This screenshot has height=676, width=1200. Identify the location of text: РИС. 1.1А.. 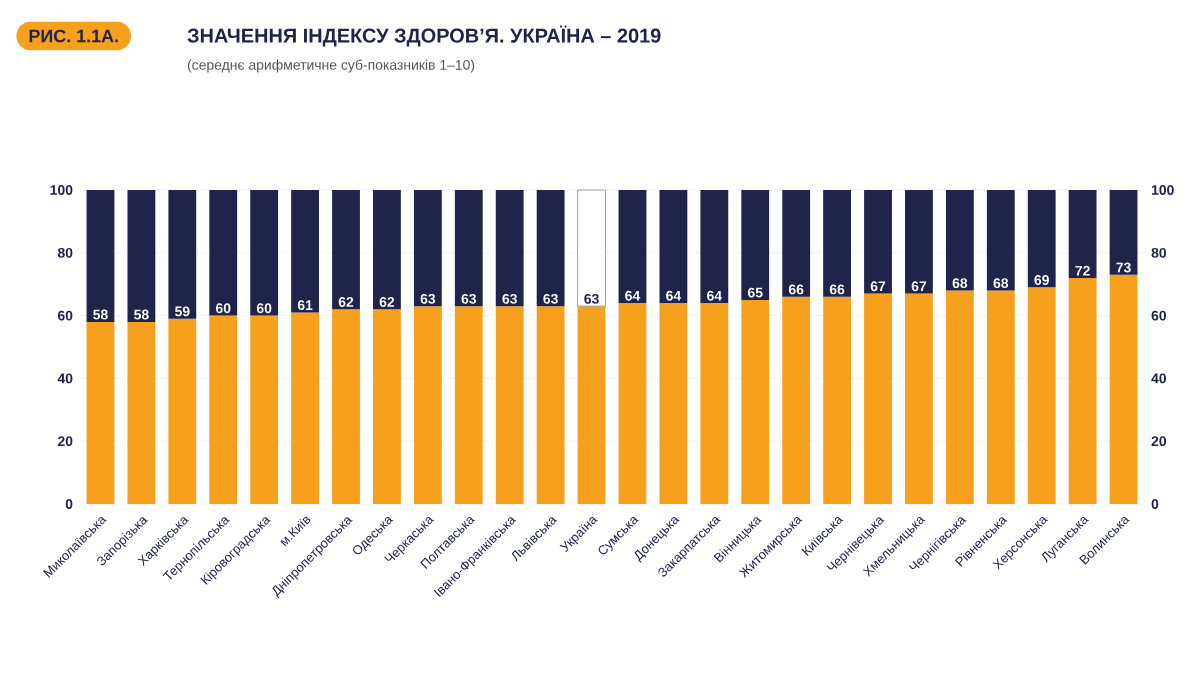
(73, 36).